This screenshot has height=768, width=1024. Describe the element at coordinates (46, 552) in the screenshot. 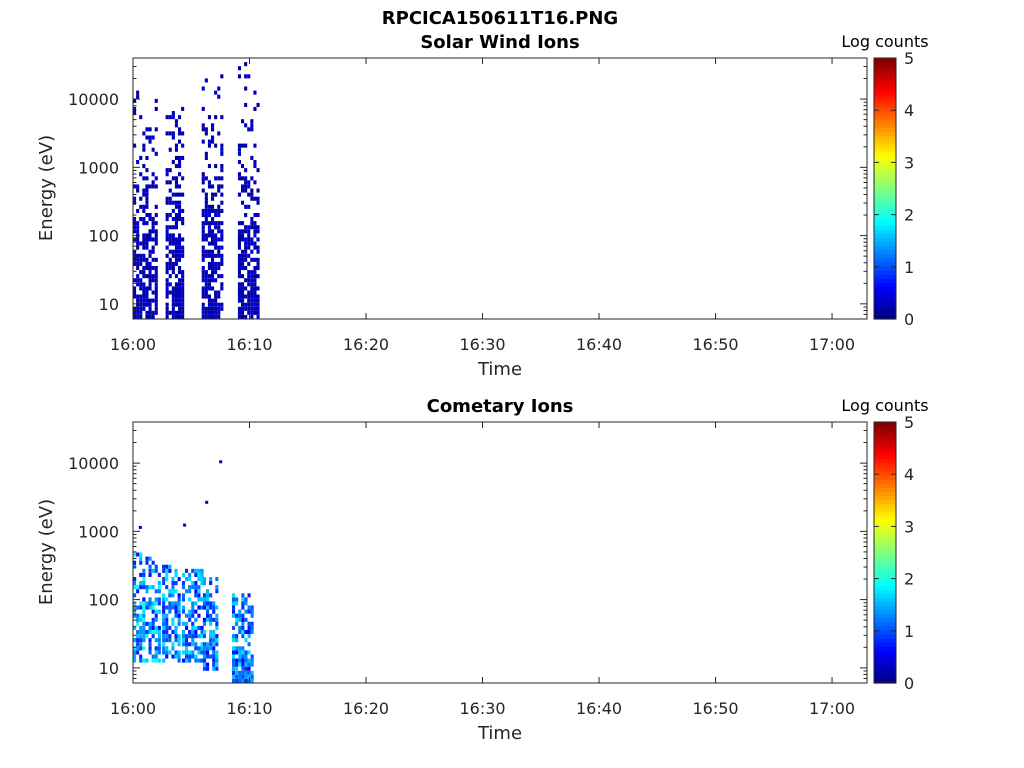

I see `y-axis-label: Energy (eV)` at that location.